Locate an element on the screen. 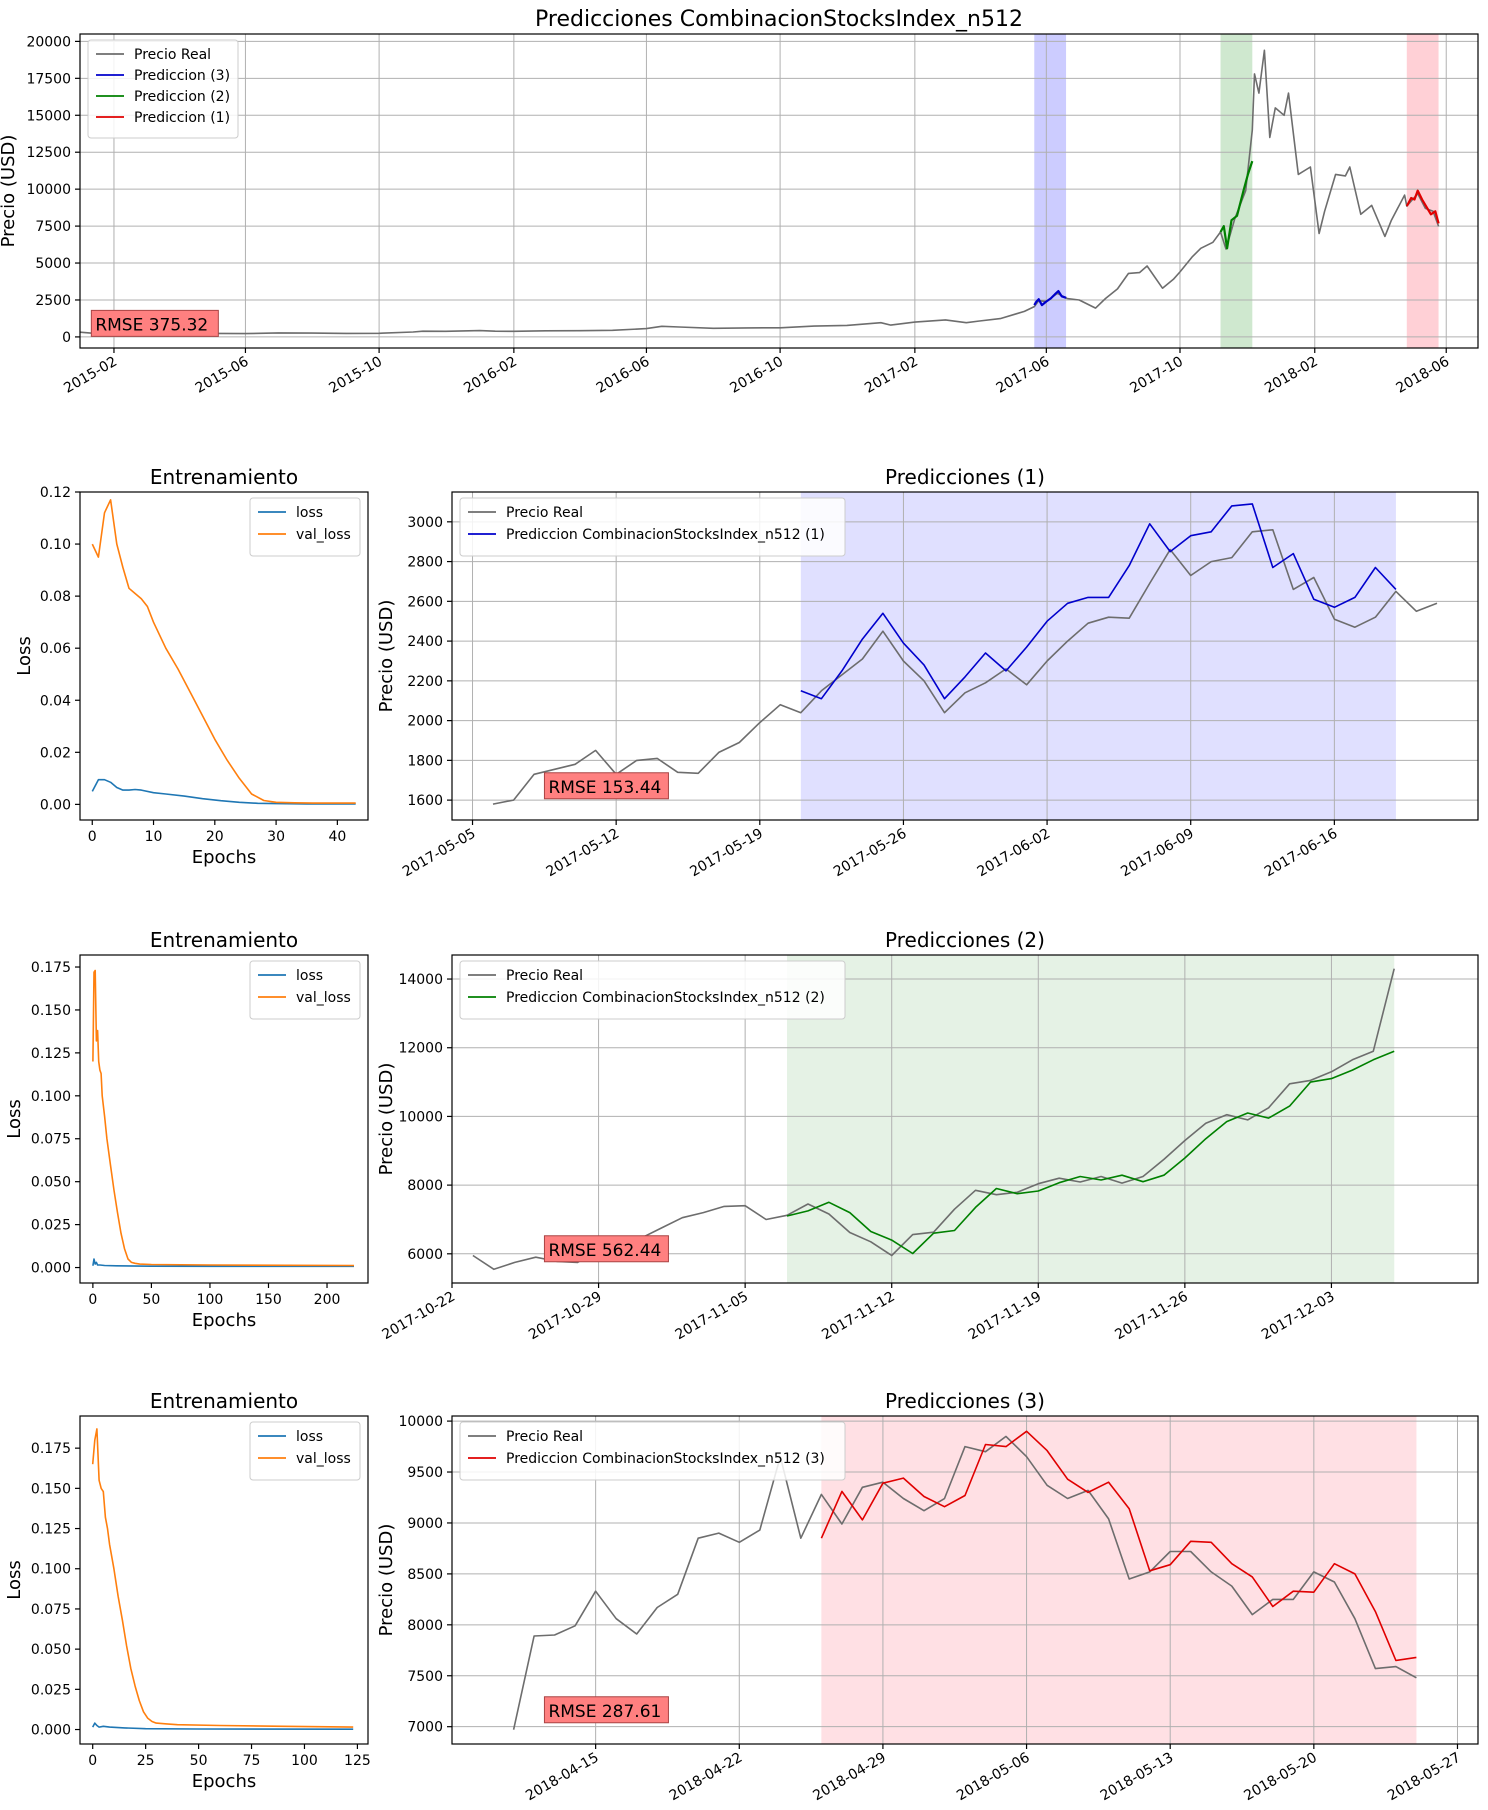 This screenshot has width=1488, height=1810. main-xtick-label-6: 2017-02 is located at coordinates (891, 375).